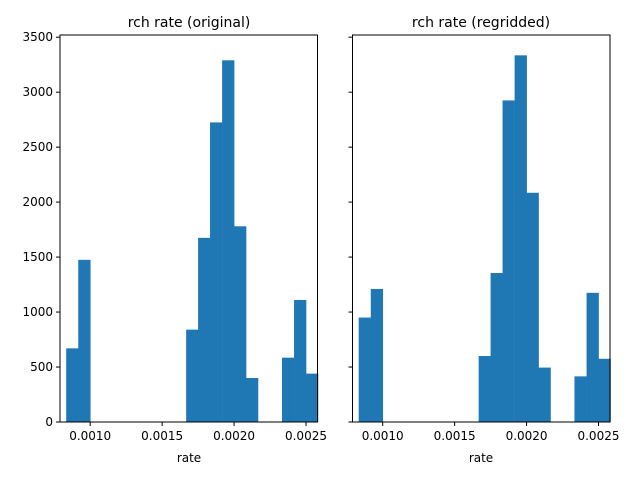 This screenshot has width=640, height=480. I want to click on y-tick-label: 2500, so click(37, 147).